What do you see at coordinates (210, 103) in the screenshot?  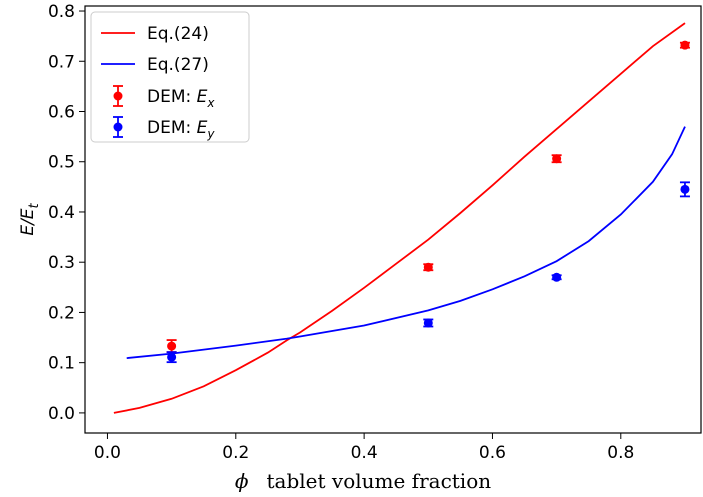 I see `legend-label-sub: x` at bounding box center [210, 103].